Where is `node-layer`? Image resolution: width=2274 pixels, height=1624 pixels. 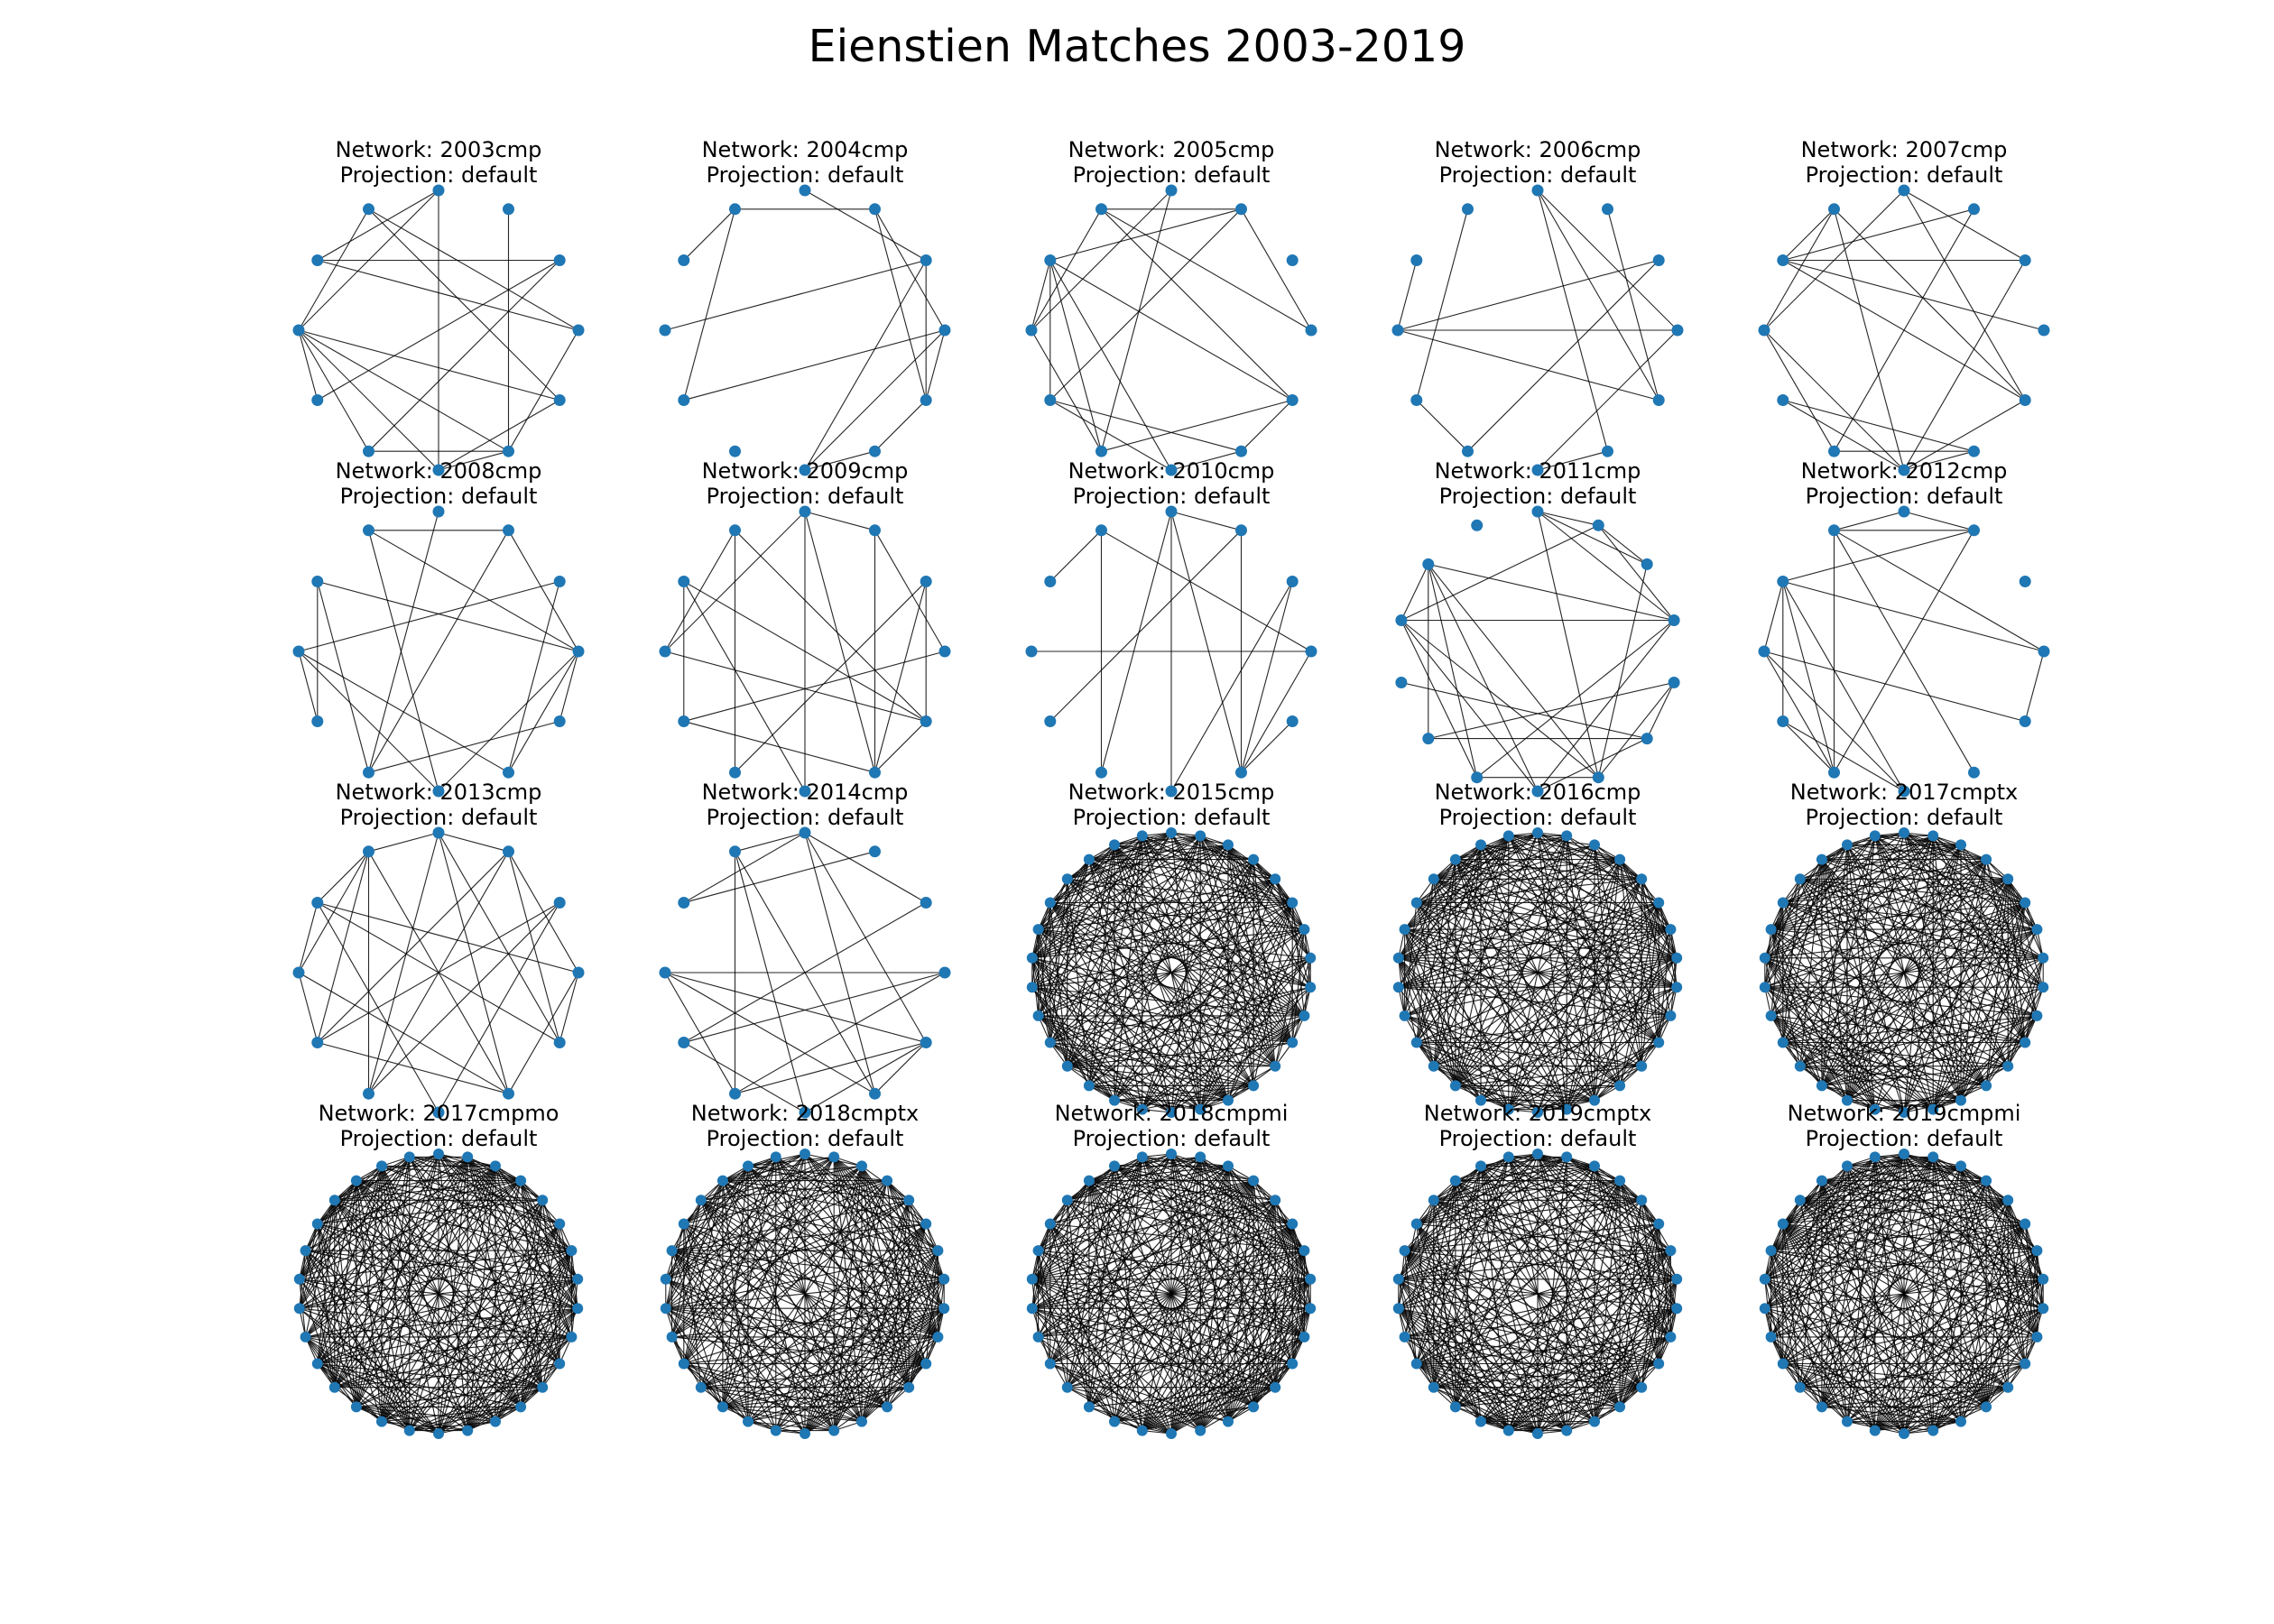 node-layer is located at coordinates (805, 652).